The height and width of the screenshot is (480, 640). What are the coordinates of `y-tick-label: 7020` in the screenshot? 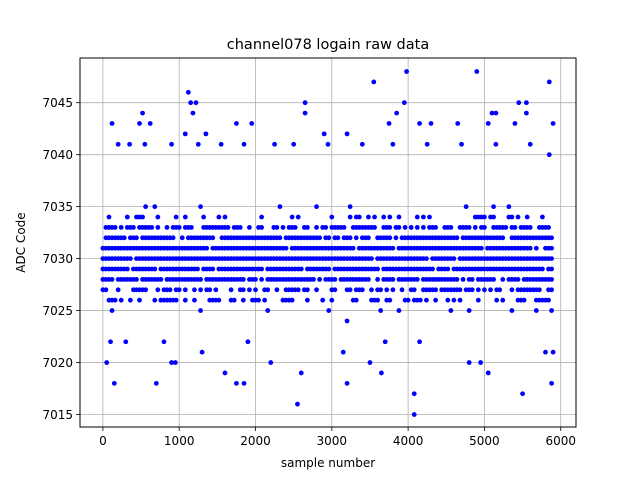 It's located at (57, 363).